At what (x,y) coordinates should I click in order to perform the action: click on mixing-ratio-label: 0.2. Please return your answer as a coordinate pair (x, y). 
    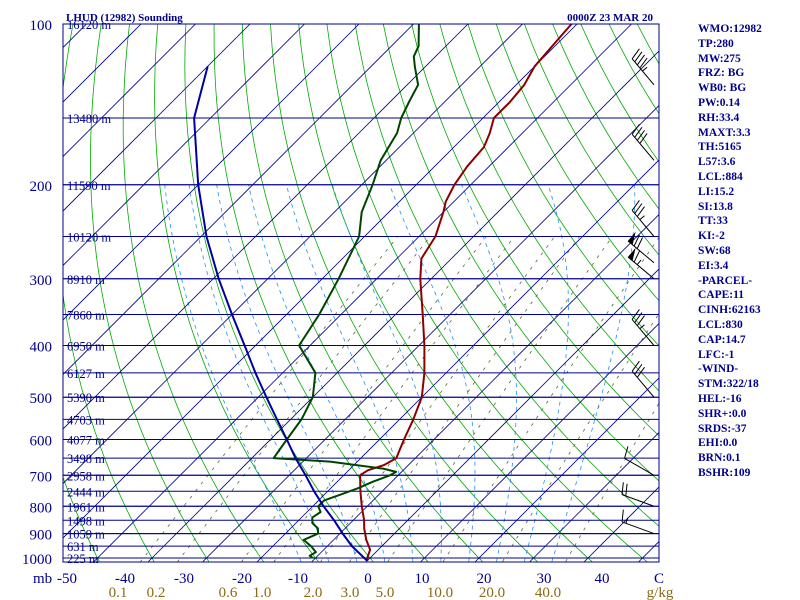
    Looking at the image, I should click on (156, 592).